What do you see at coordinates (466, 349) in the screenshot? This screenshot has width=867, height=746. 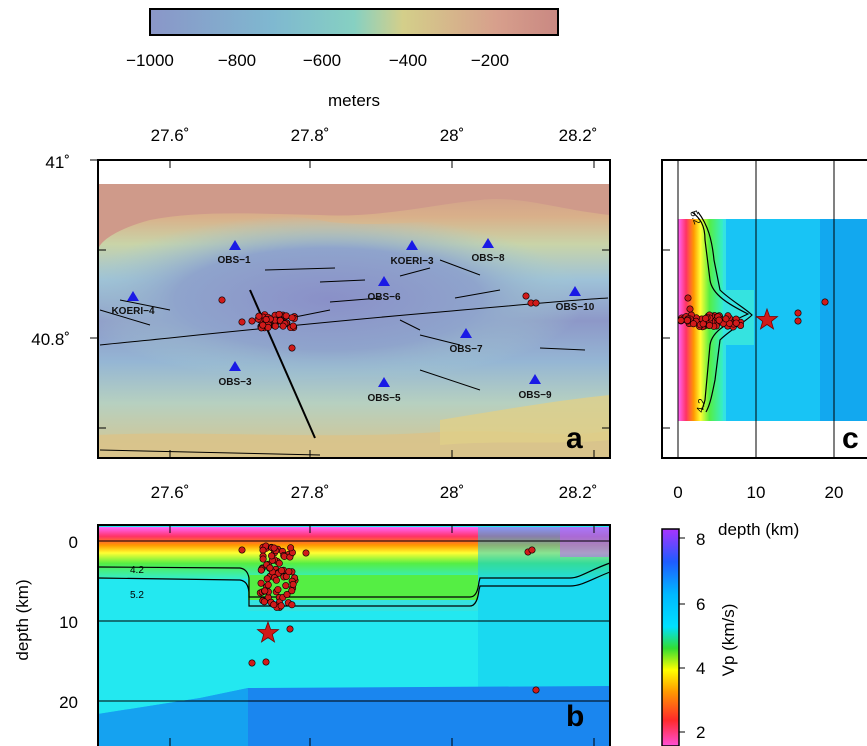 I see `station-label-obs-7: OBS−7` at bounding box center [466, 349].